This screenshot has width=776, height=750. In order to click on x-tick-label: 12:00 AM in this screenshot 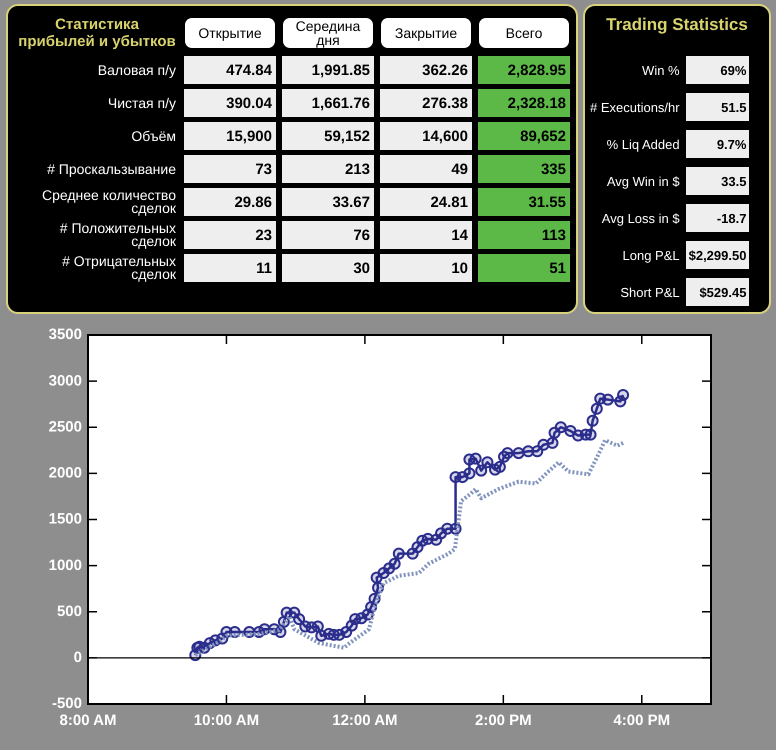, I will do `click(365, 721)`.